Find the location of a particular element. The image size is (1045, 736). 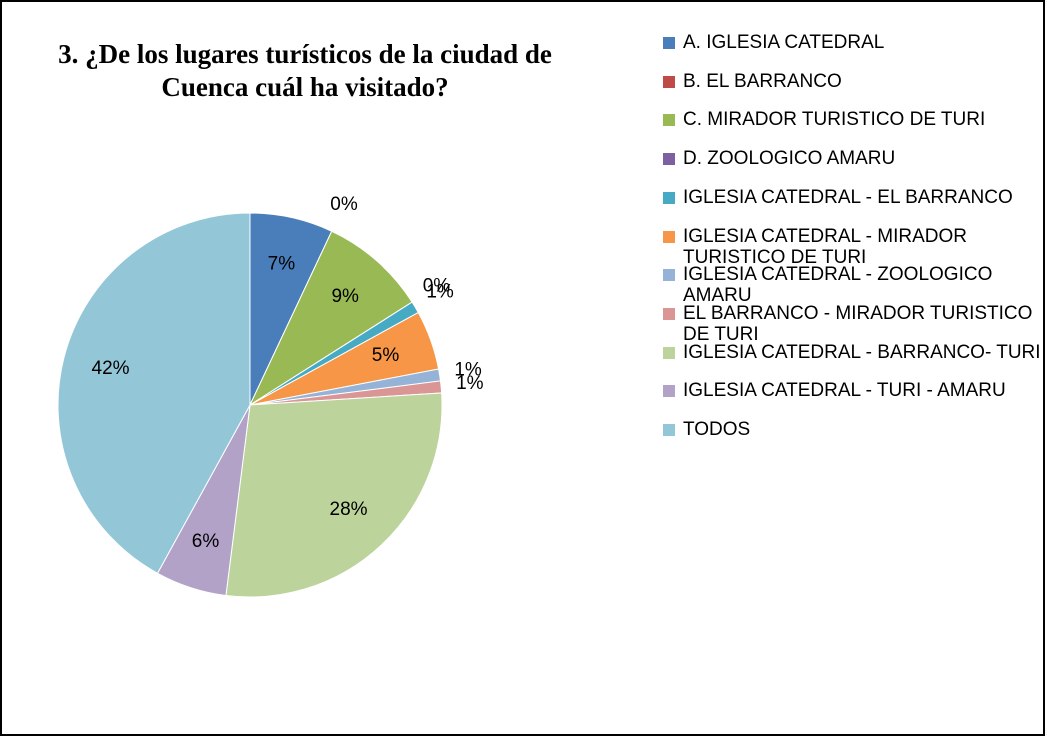

legend-label: EL BARRANCO - MIRADOR TURISTICO DE TURI is located at coordinates (858, 323).